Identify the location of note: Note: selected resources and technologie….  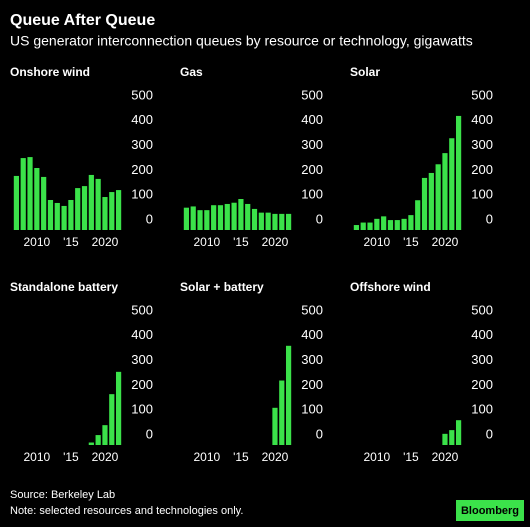
(126, 511).